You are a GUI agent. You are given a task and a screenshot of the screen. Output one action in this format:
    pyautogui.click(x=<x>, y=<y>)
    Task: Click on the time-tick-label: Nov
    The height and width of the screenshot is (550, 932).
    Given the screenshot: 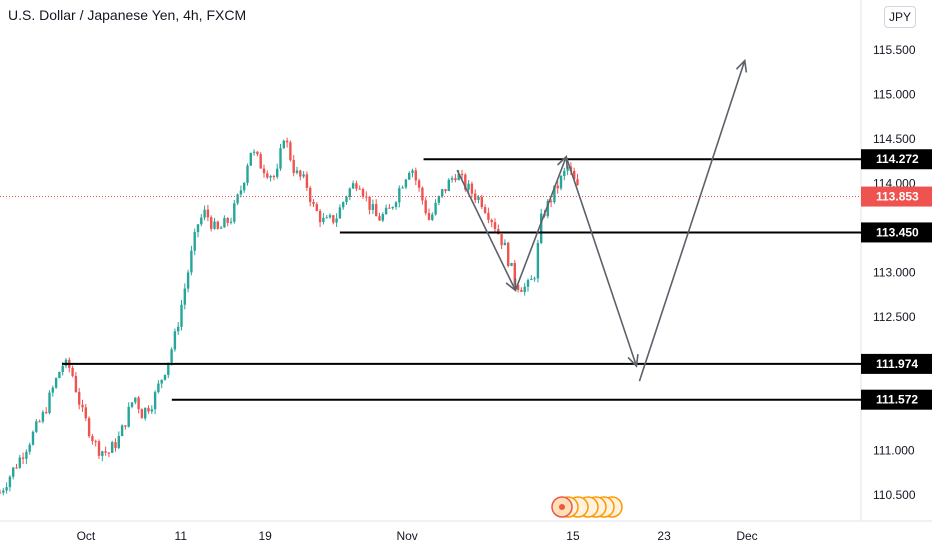 What is the action you would take?
    pyautogui.click(x=406, y=536)
    